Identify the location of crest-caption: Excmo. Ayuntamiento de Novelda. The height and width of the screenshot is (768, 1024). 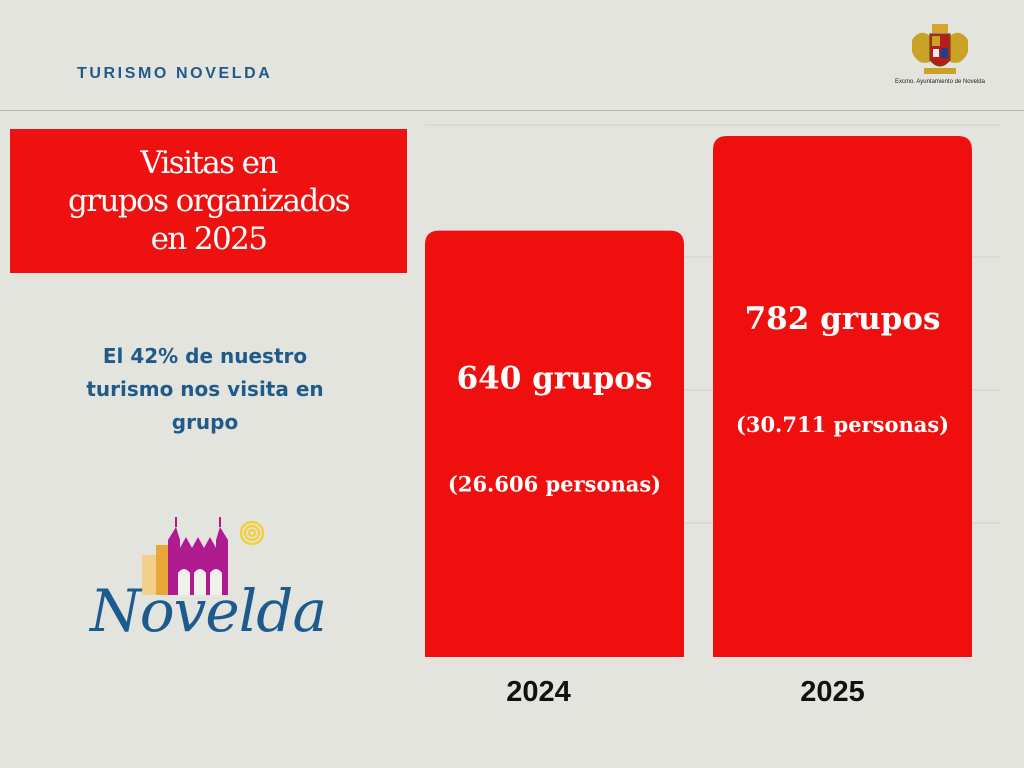
(940, 82).